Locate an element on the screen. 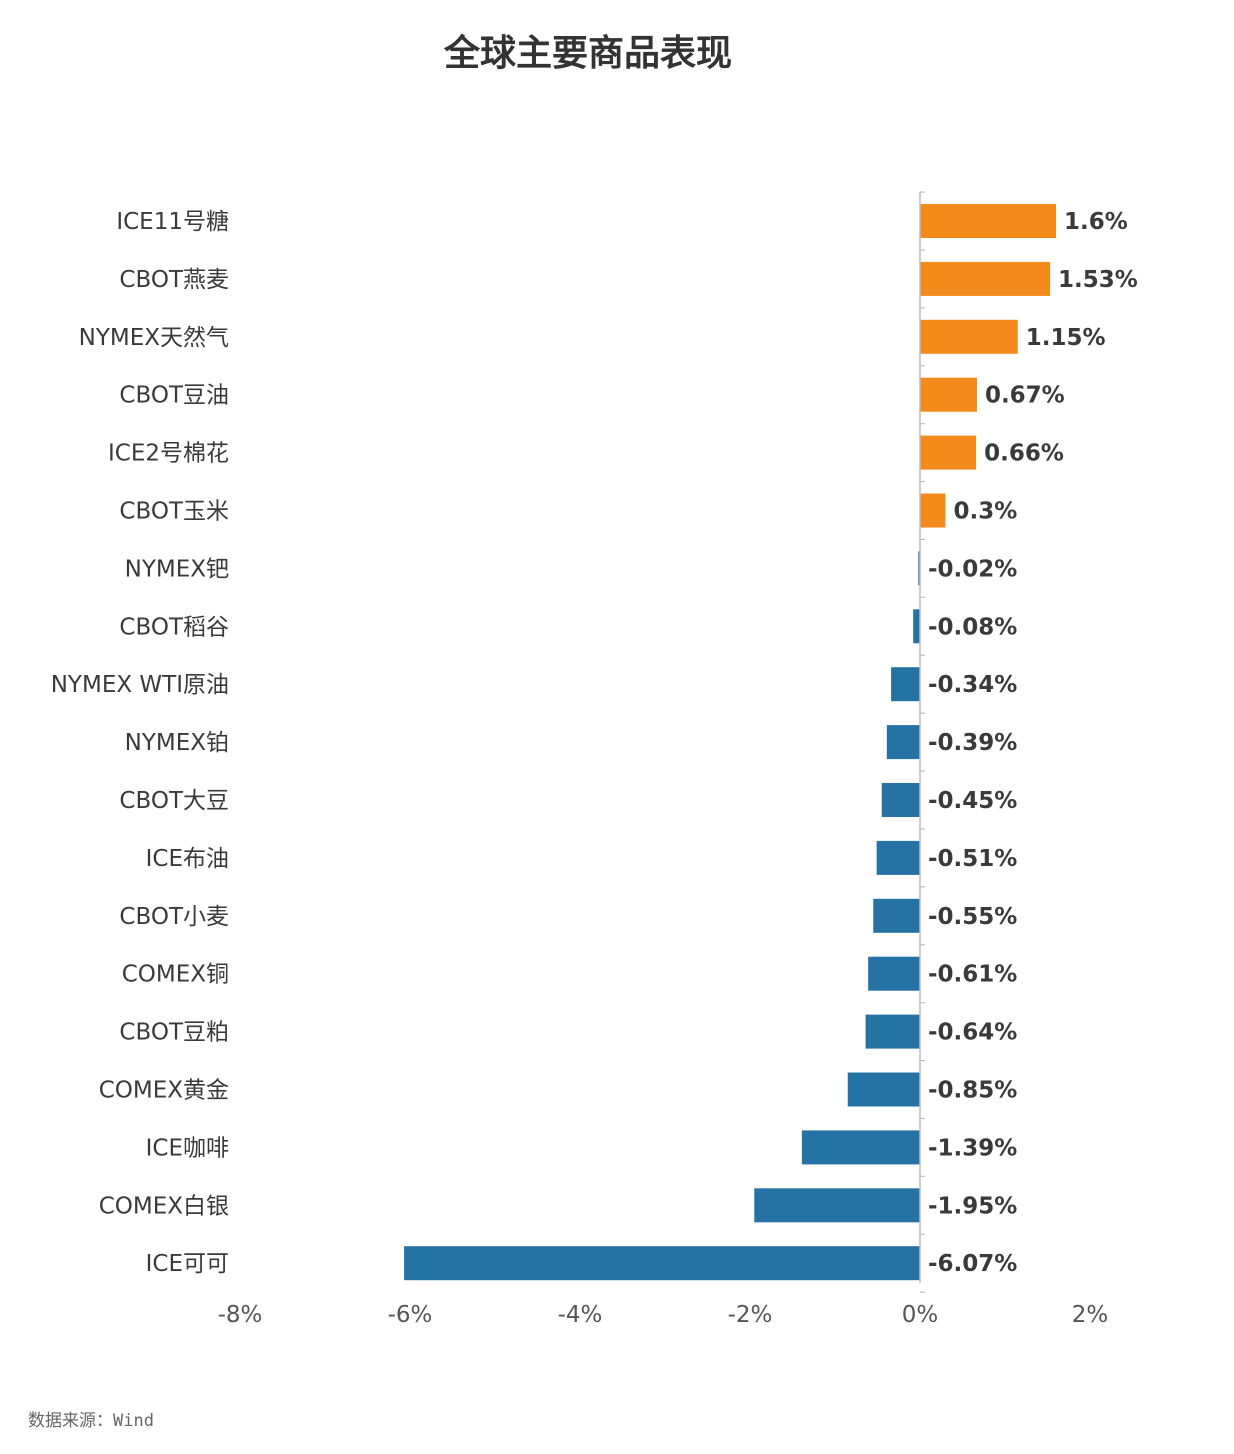 The width and height of the screenshot is (1234, 1454). category-label: ICE2号棉花 is located at coordinates (168, 454).